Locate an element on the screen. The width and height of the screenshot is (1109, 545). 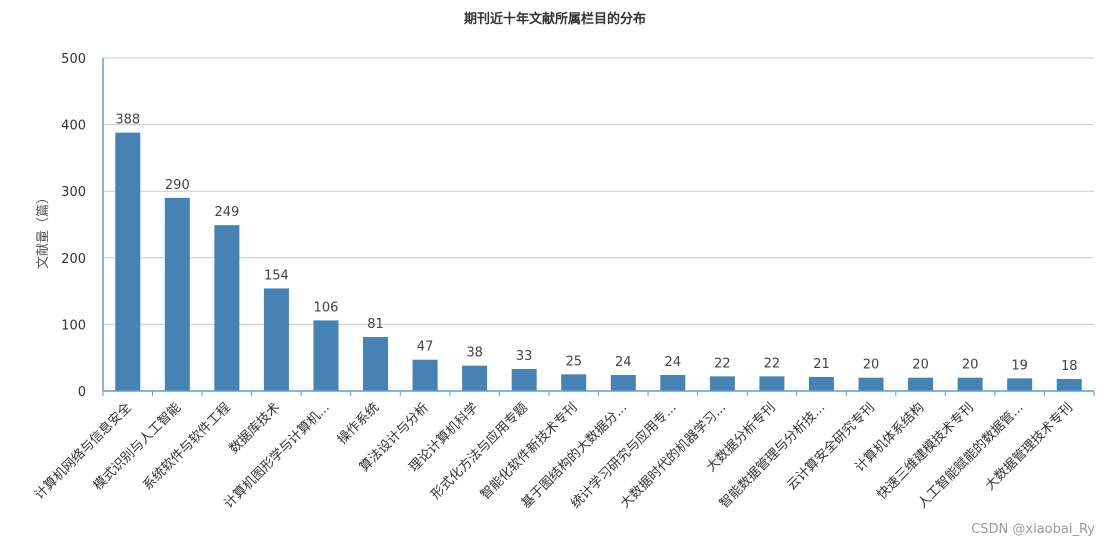
data-label: 25 is located at coordinates (573, 361).